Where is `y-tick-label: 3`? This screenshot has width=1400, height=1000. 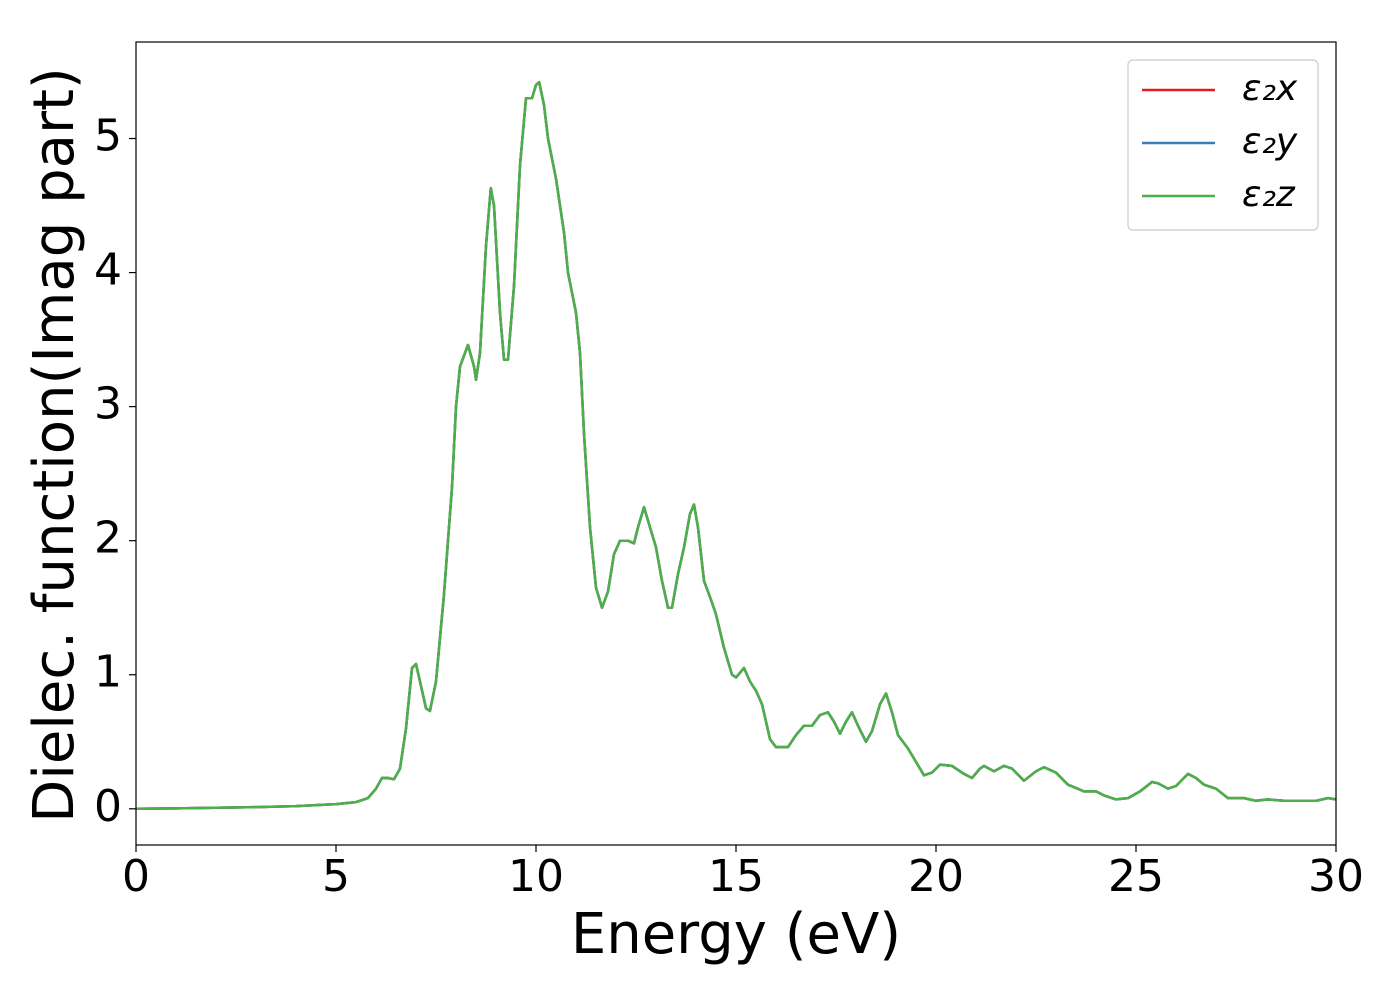 y-tick-label: 3 is located at coordinates (108, 404).